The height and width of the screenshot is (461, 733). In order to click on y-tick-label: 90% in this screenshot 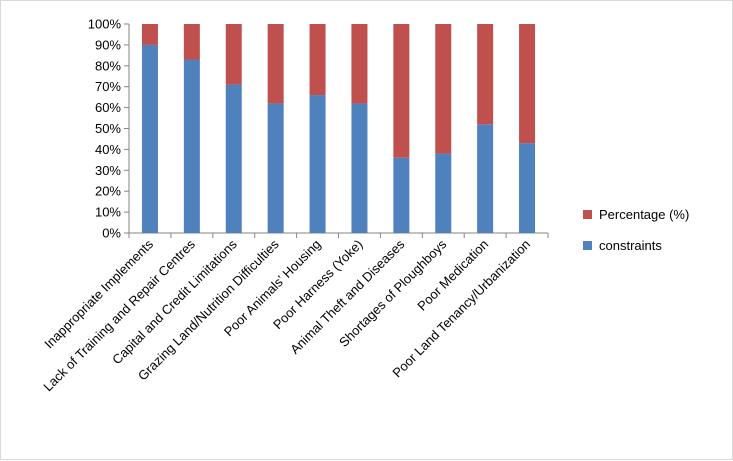, I will do `click(108, 44)`.